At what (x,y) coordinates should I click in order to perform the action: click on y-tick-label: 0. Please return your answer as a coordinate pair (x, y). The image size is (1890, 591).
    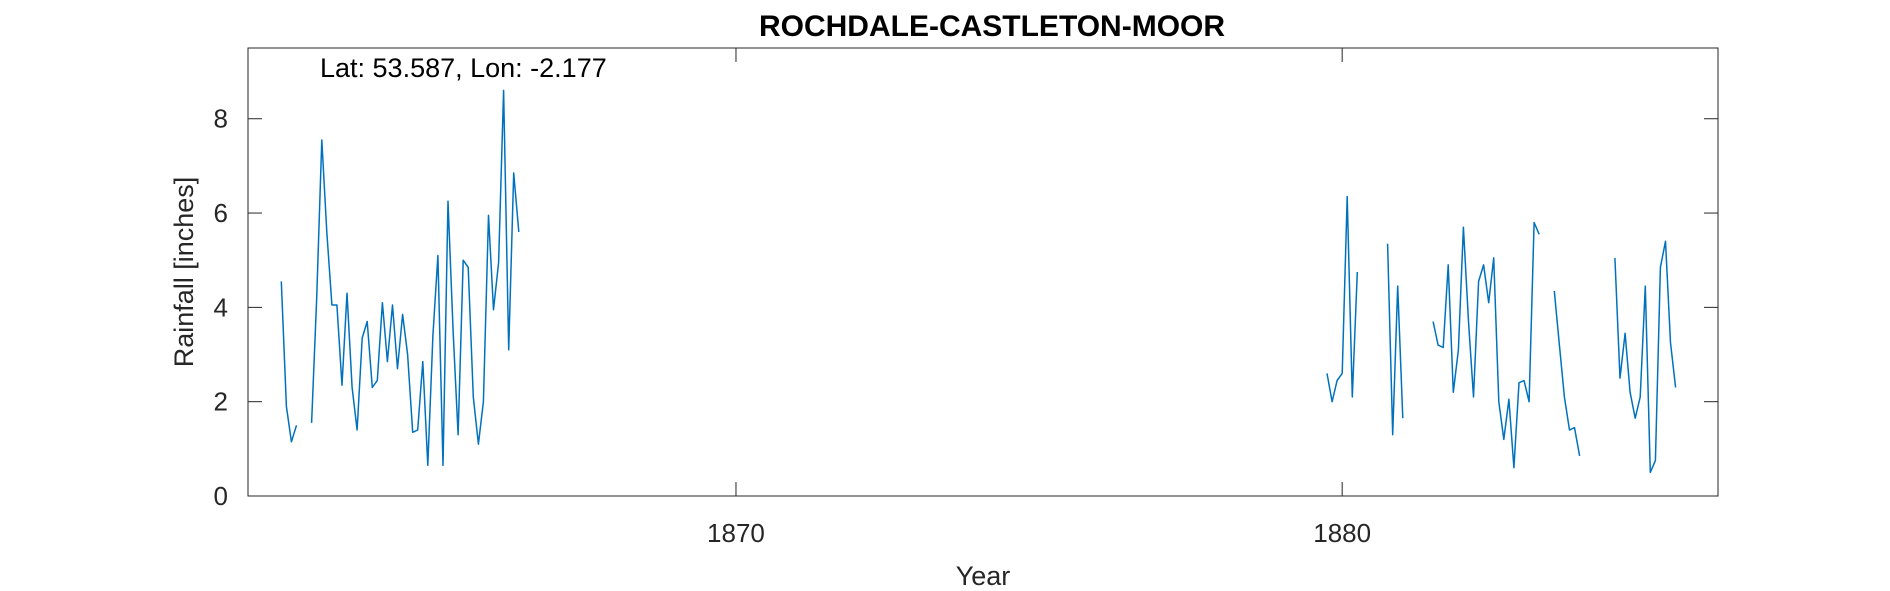
    Looking at the image, I should click on (221, 496).